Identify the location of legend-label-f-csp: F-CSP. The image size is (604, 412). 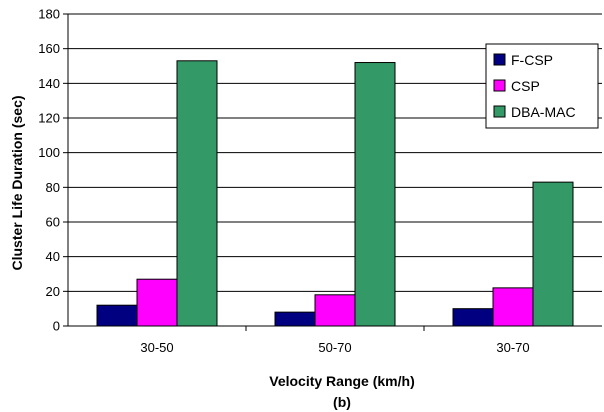
(532, 60).